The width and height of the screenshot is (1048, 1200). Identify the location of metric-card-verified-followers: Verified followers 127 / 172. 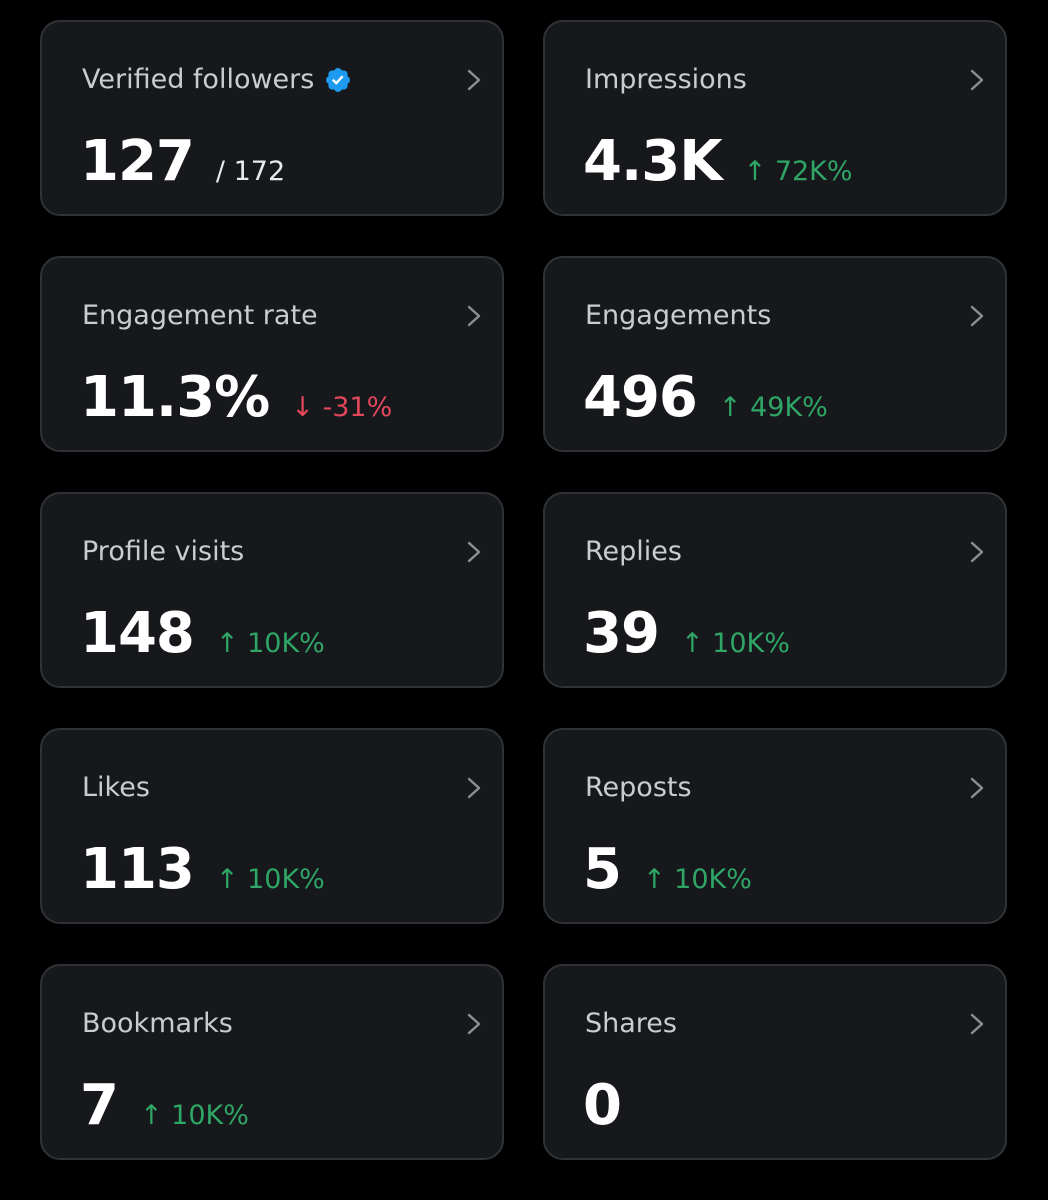
(272, 118).